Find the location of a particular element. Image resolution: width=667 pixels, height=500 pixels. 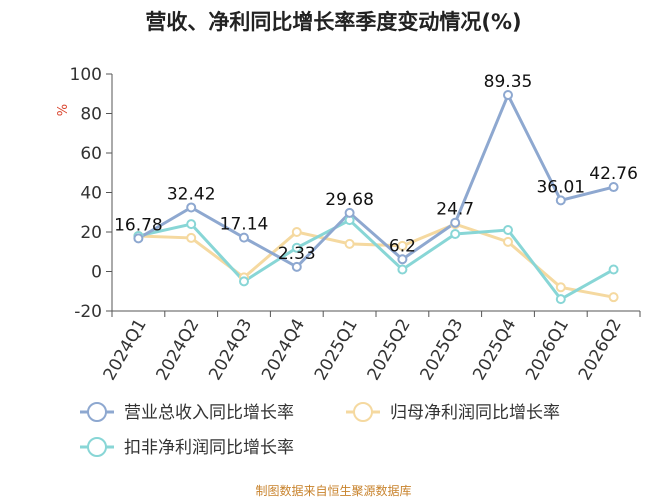

data-label: 6.2 is located at coordinates (402, 246).